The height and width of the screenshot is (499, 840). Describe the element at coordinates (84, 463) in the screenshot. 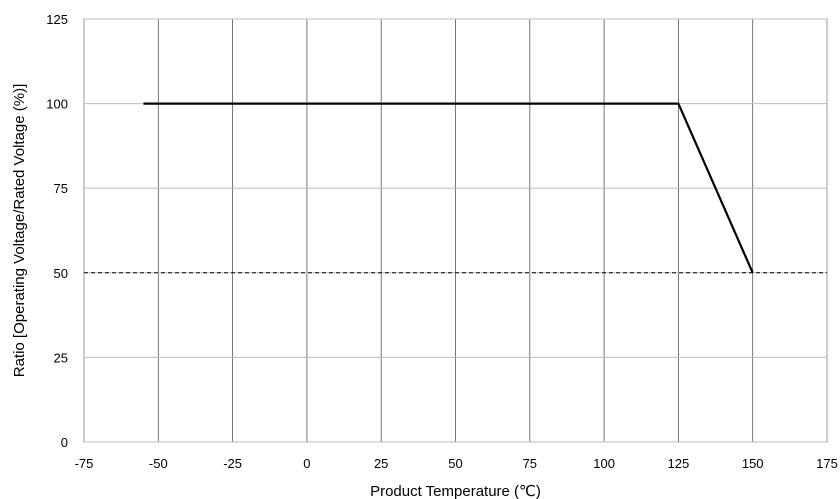

I see `x-tick-label: -75` at that location.